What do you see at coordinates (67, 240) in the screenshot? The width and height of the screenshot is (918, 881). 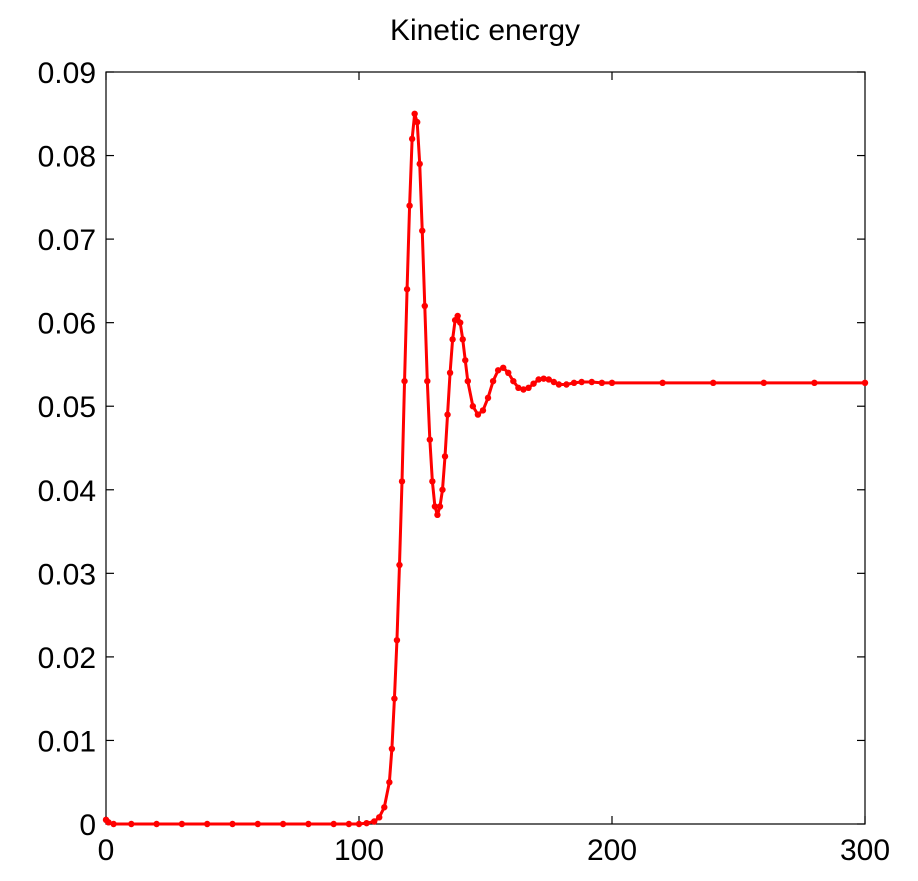 I see `y-tick-label: 0.07` at bounding box center [67, 240].